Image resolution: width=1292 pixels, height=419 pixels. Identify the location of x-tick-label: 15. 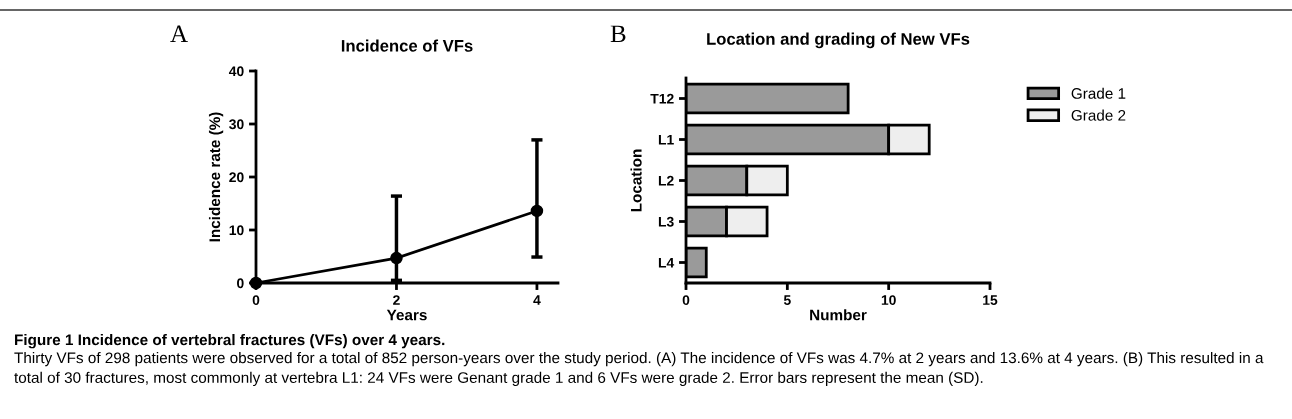
(990, 300).